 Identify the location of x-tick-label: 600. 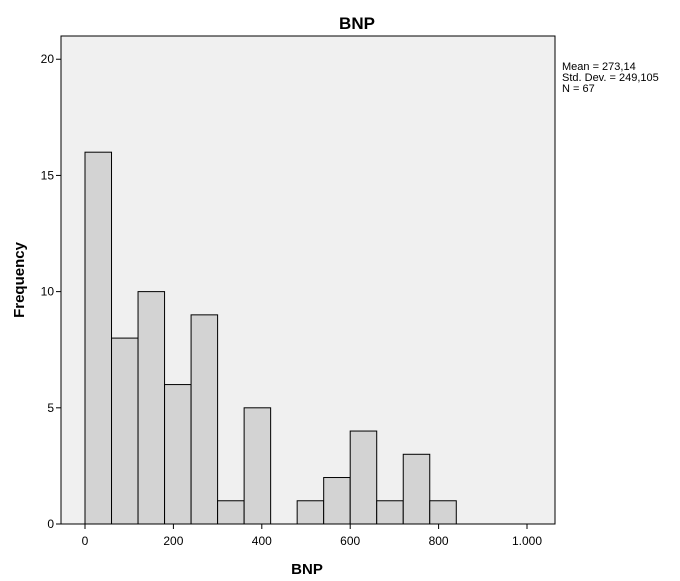
(350, 541).